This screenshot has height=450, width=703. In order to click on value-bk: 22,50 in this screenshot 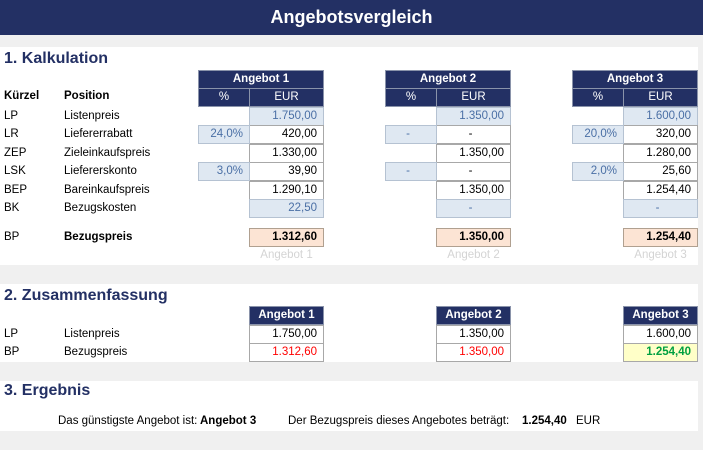, I will do `click(286, 208)`.